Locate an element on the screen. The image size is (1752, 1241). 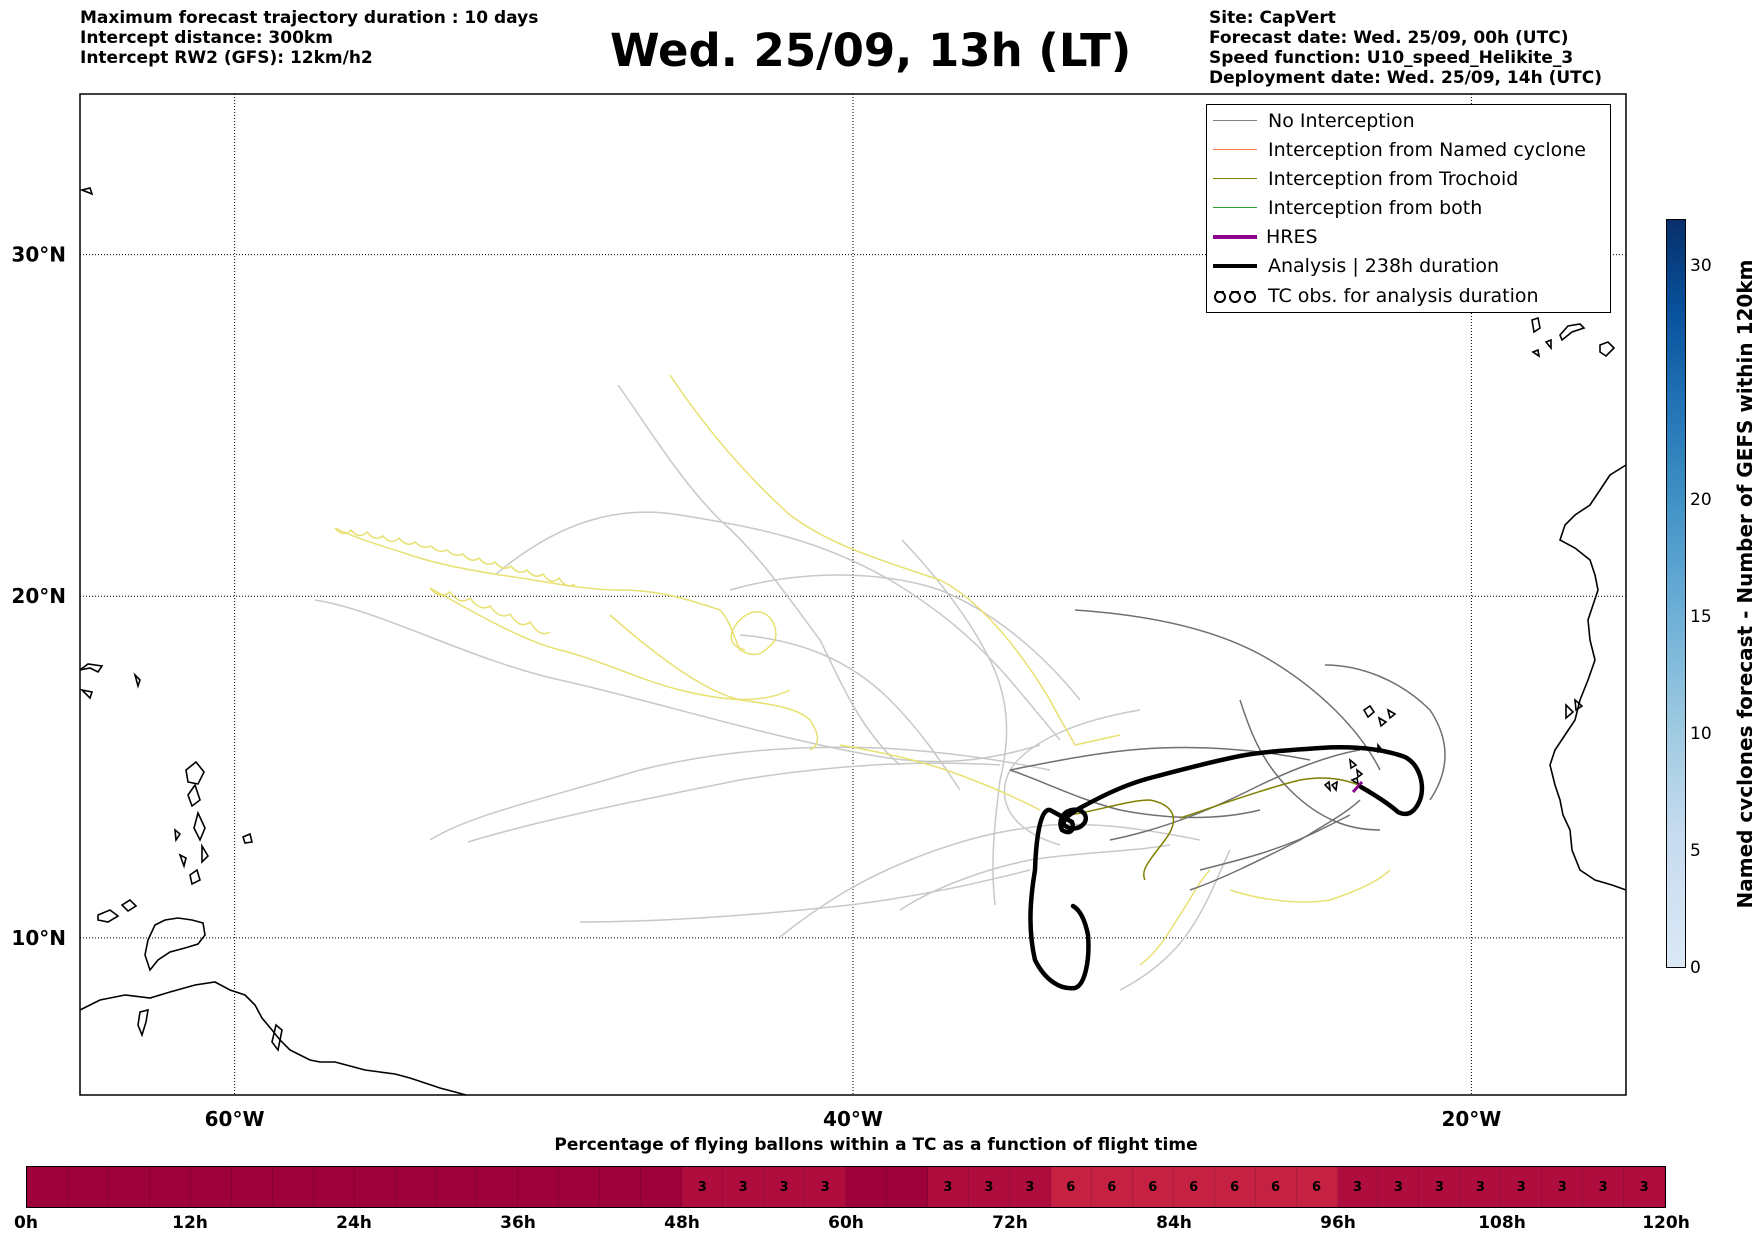
colorbar-tick-label: 5 is located at coordinates (1695, 850).